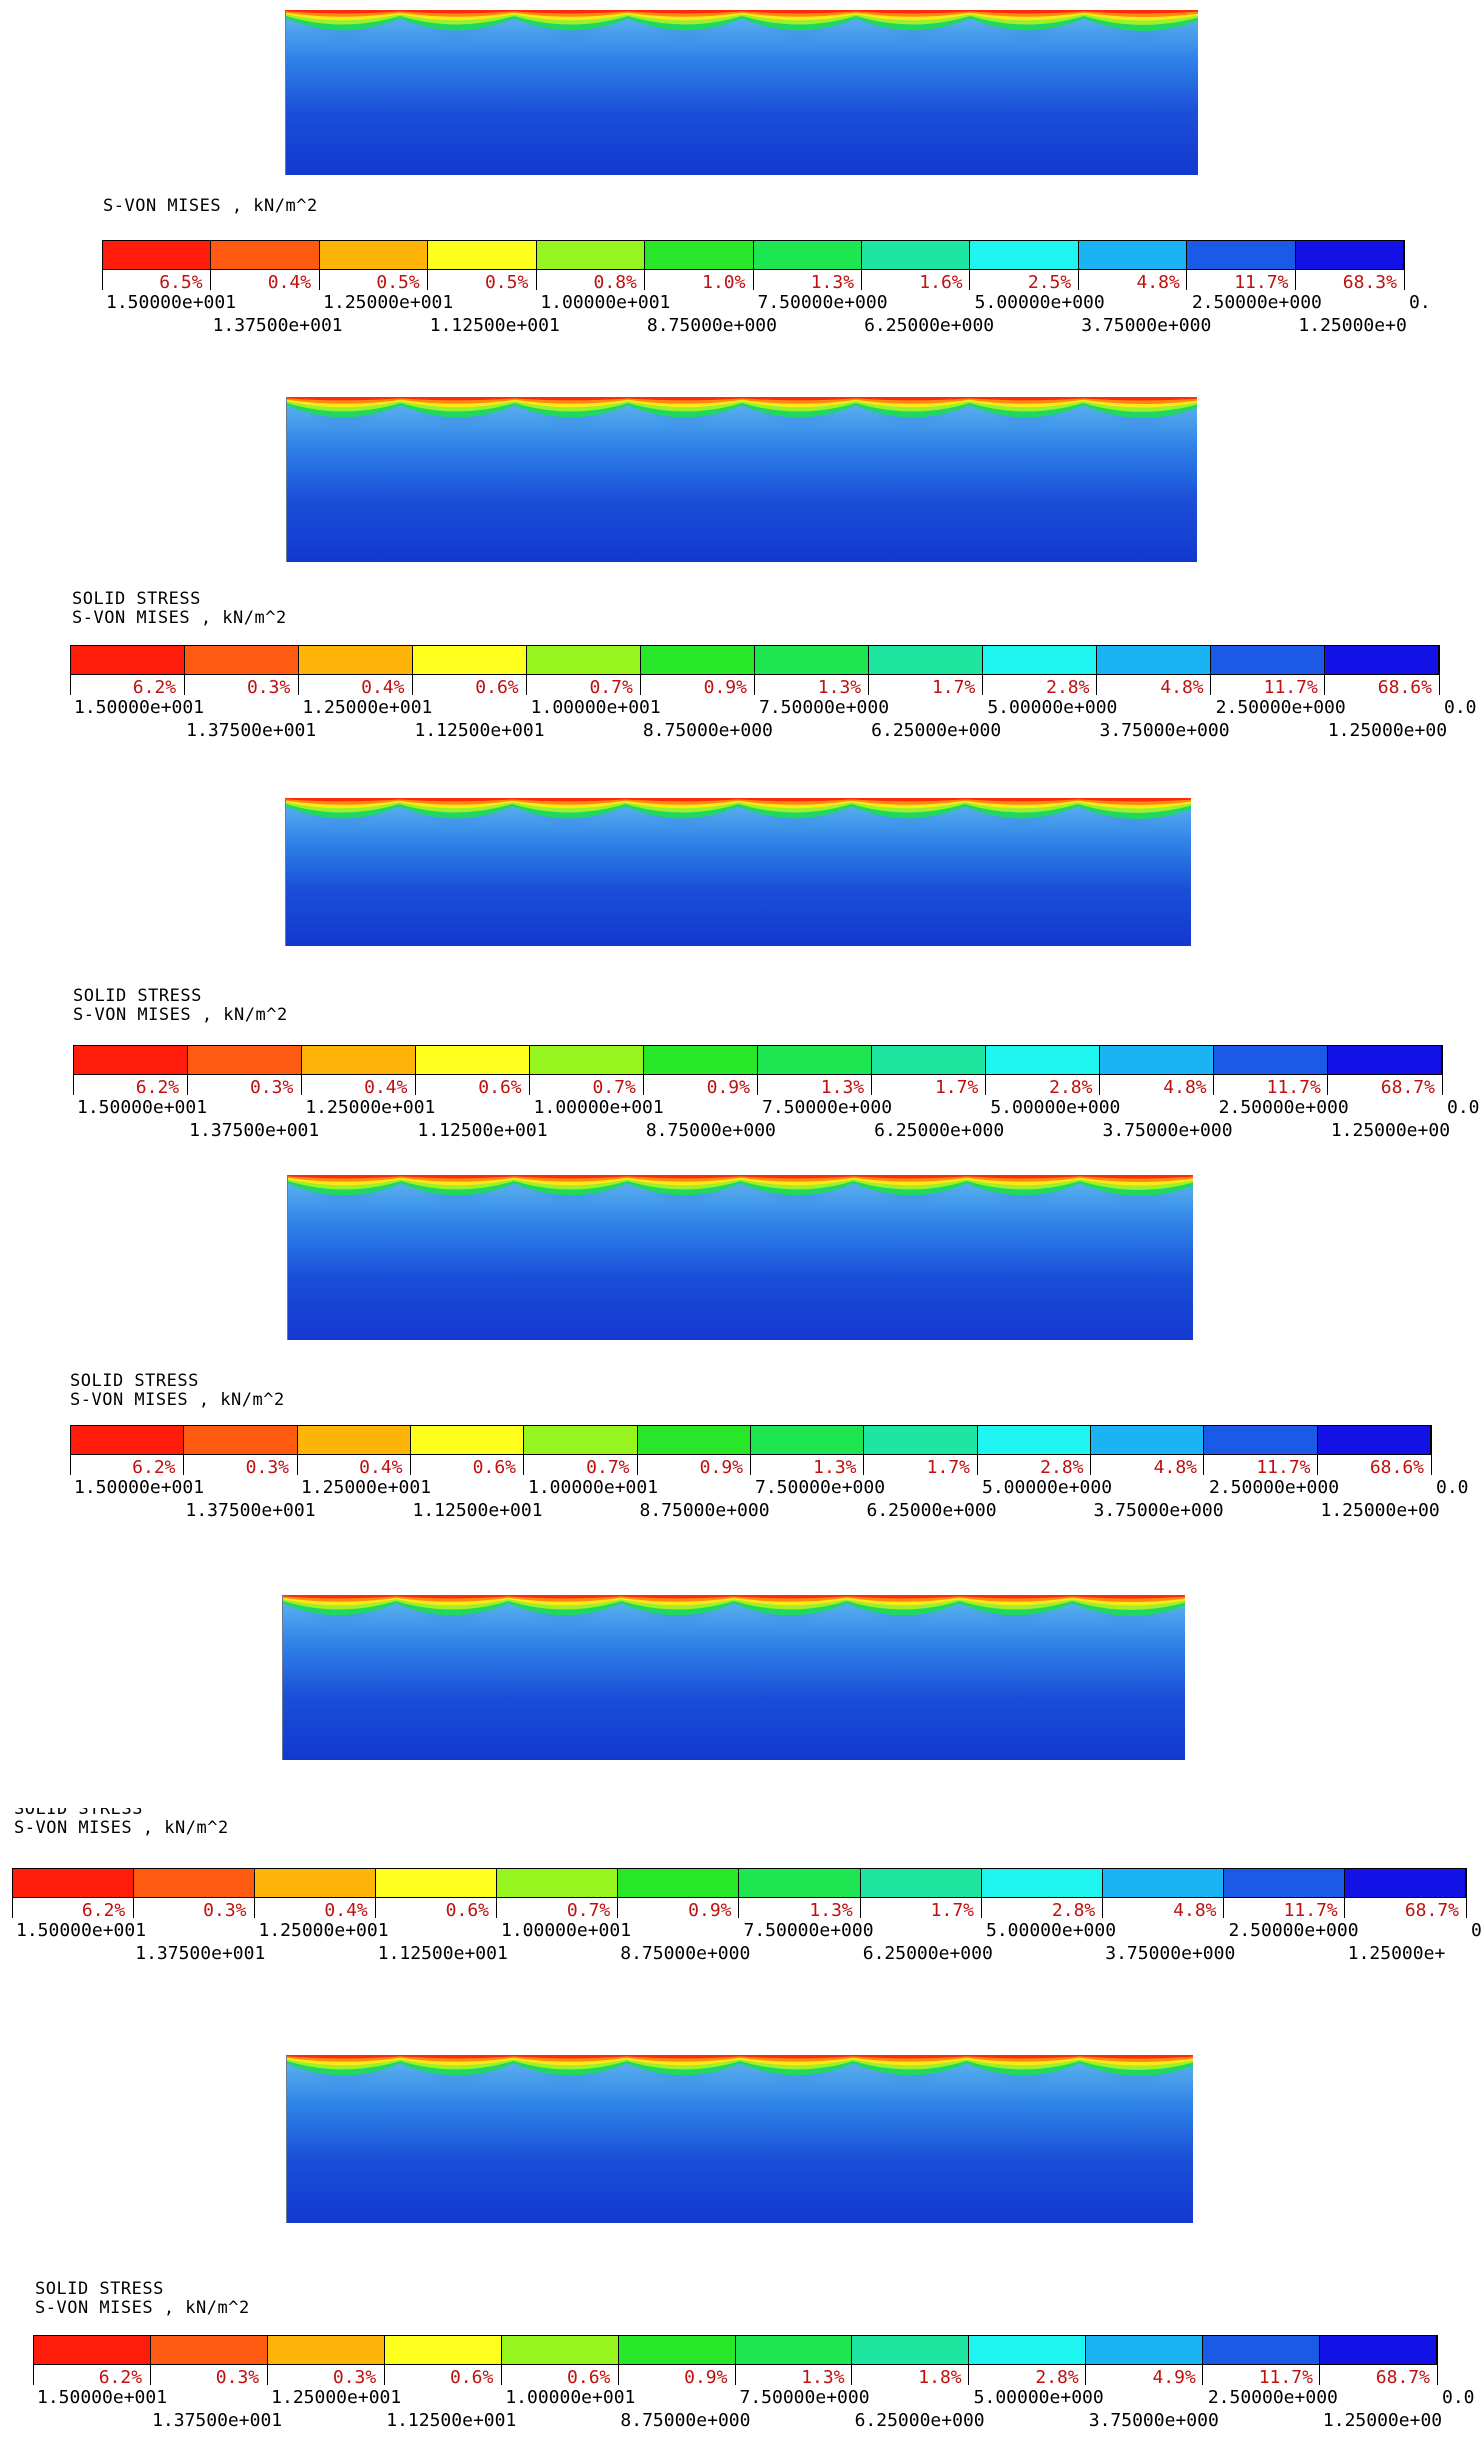 This screenshot has width=1482, height=2445. What do you see at coordinates (506, 282) in the screenshot?
I see `legend-percent: 0.5%` at bounding box center [506, 282].